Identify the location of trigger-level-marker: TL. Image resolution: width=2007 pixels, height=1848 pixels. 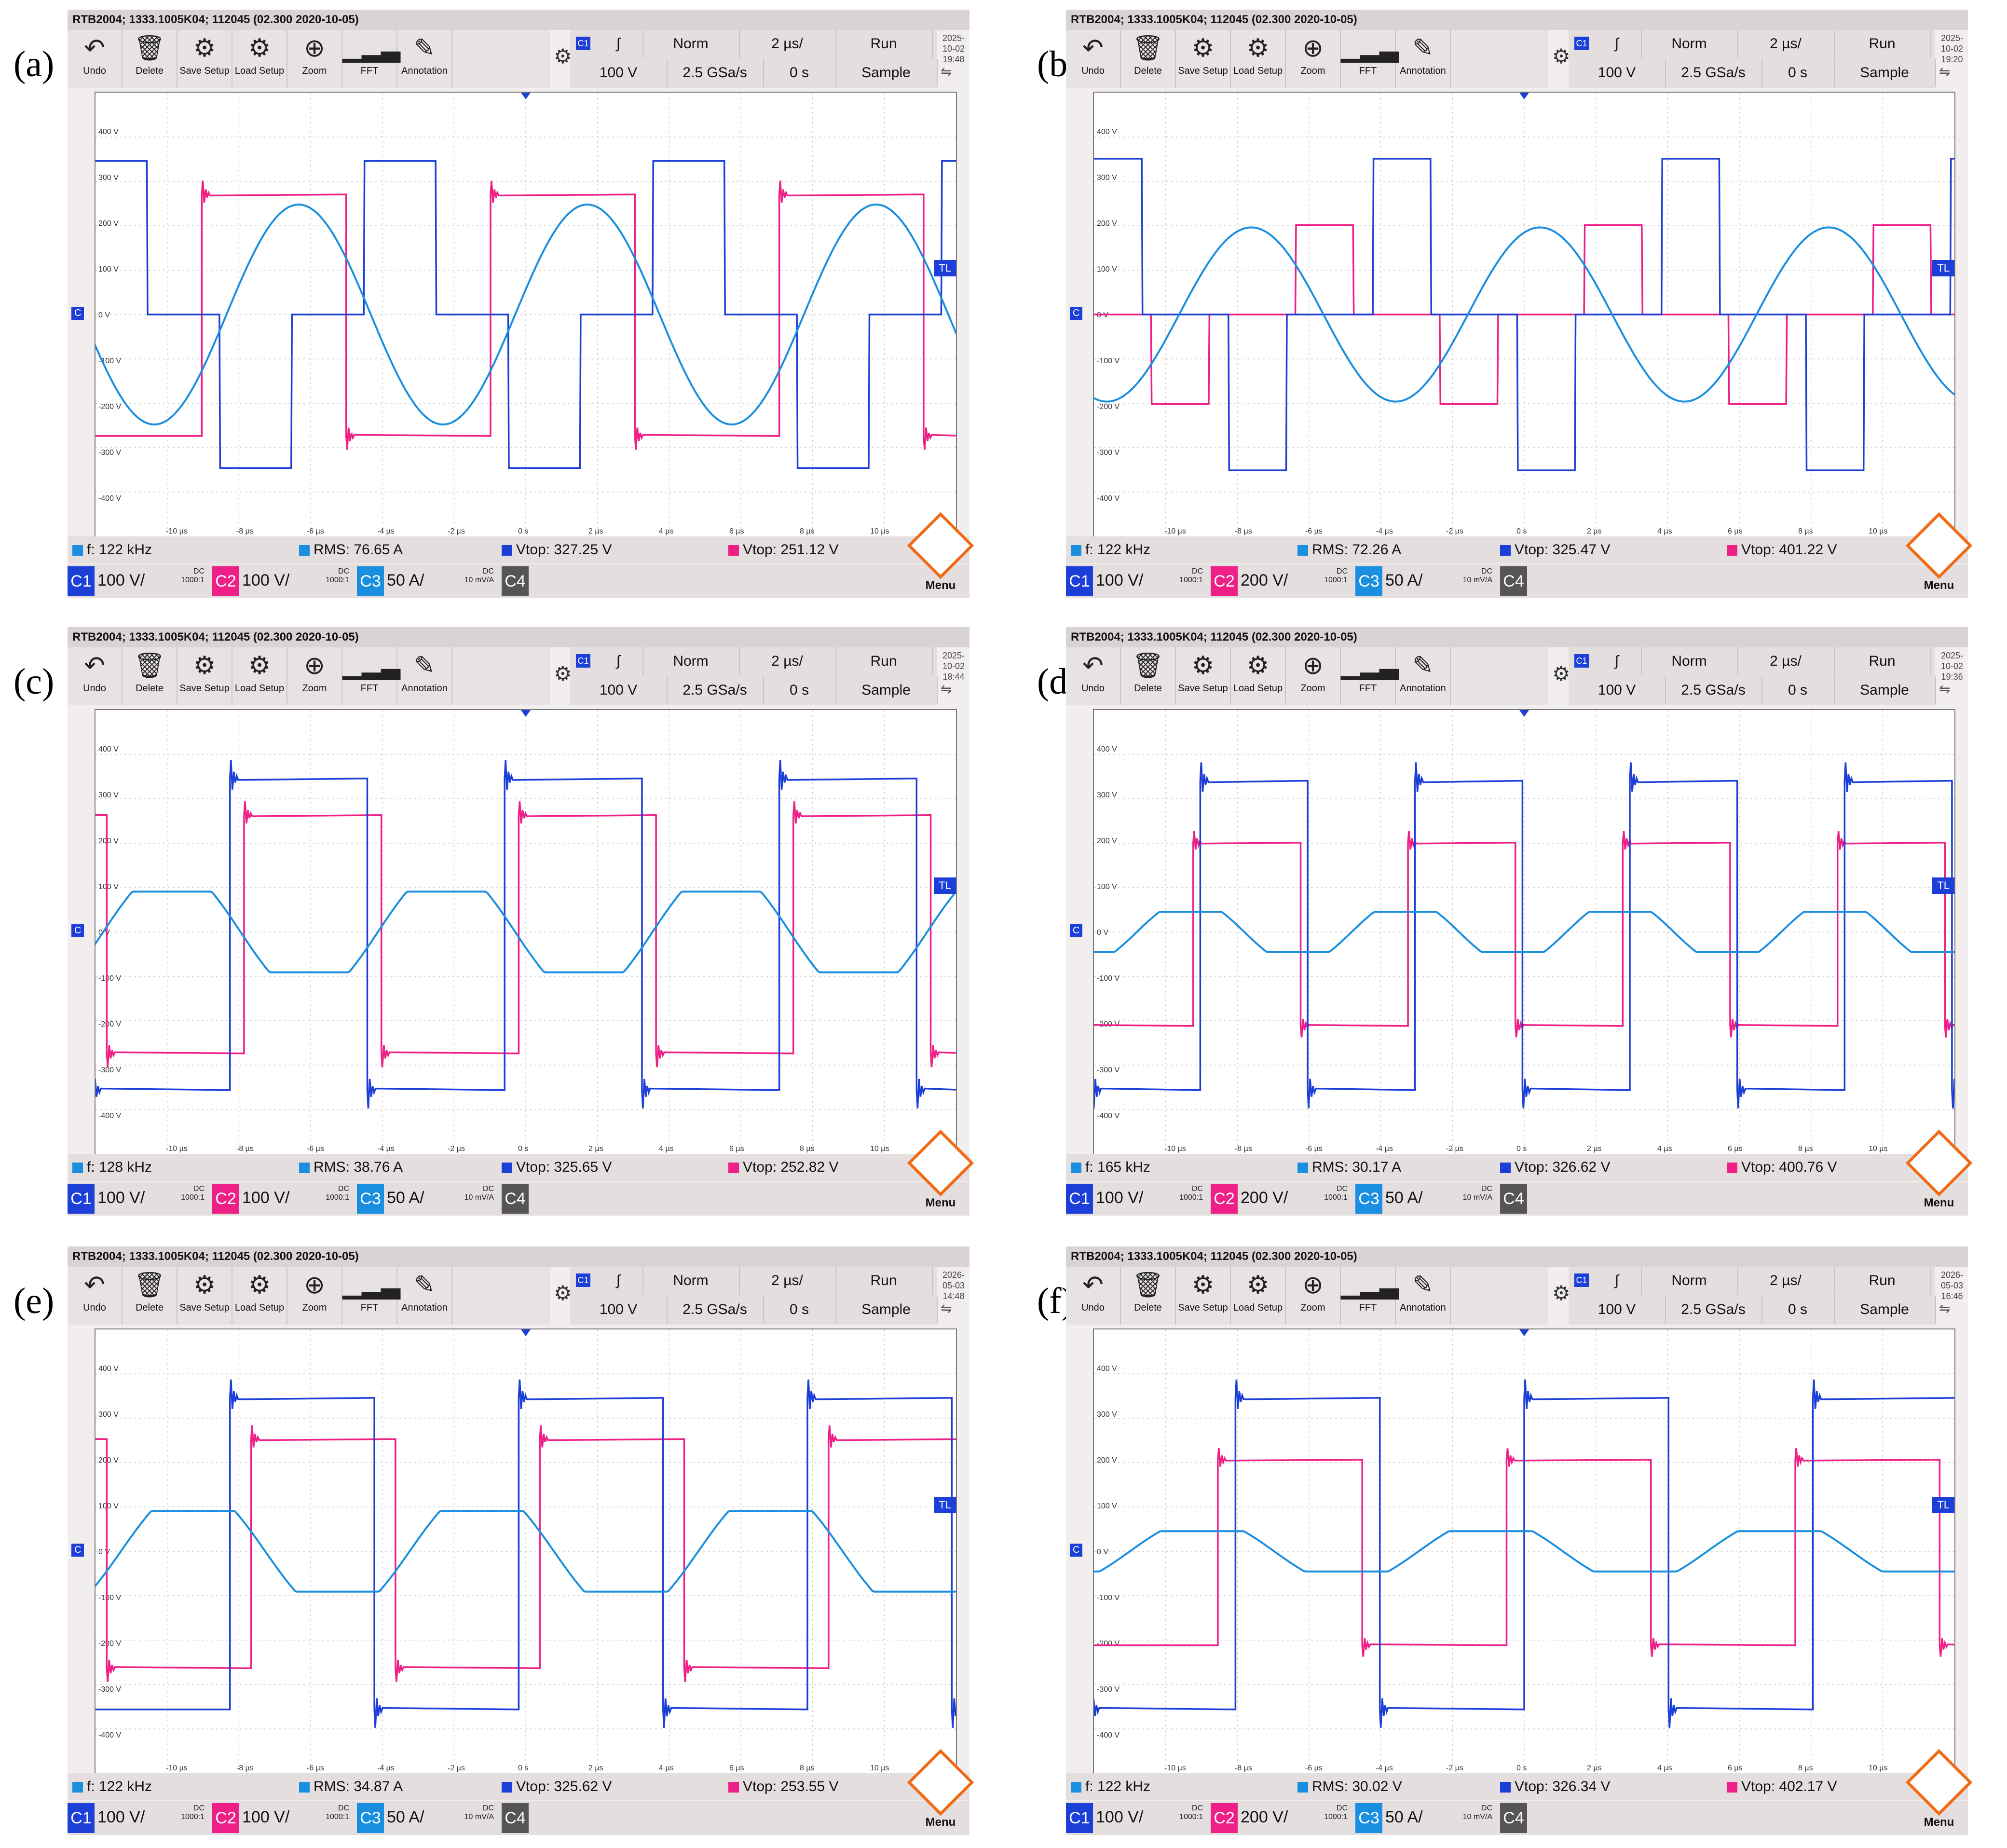
(1943, 885).